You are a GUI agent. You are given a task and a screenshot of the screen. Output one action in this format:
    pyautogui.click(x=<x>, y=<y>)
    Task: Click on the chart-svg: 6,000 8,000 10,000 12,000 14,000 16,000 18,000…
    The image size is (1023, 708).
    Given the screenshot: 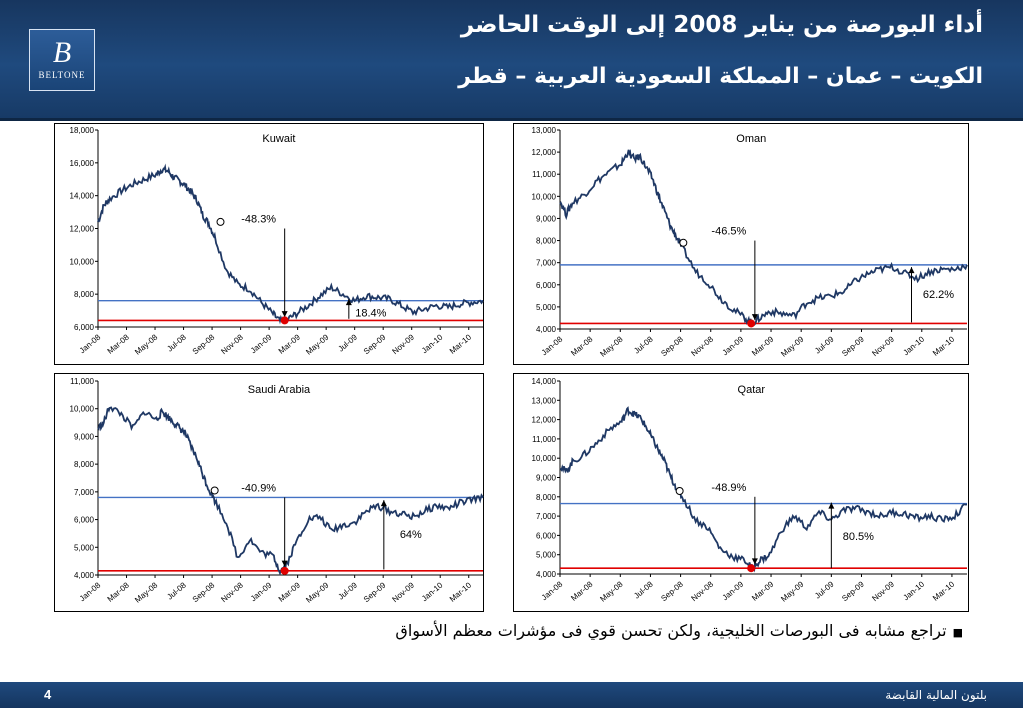 What is the action you would take?
    pyautogui.click(x=277, y=241)
    